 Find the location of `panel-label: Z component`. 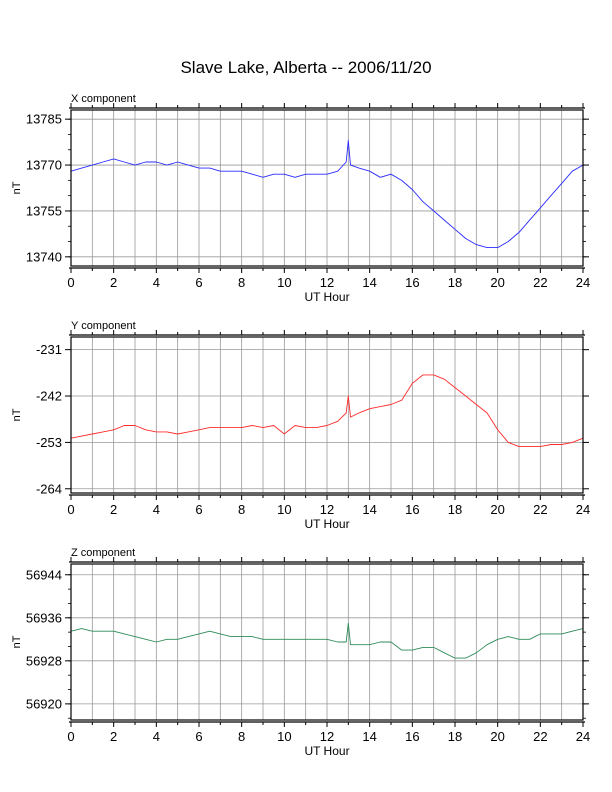

panel-label: Z component is located at coordinates (103, 553).